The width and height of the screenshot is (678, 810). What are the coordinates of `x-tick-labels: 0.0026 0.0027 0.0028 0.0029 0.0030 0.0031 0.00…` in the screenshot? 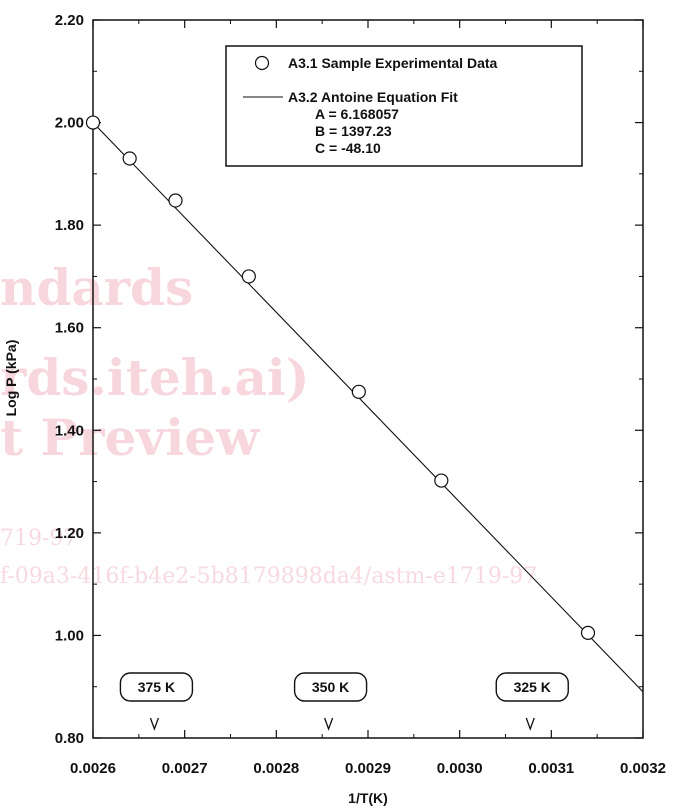 It's located at (368, 768).